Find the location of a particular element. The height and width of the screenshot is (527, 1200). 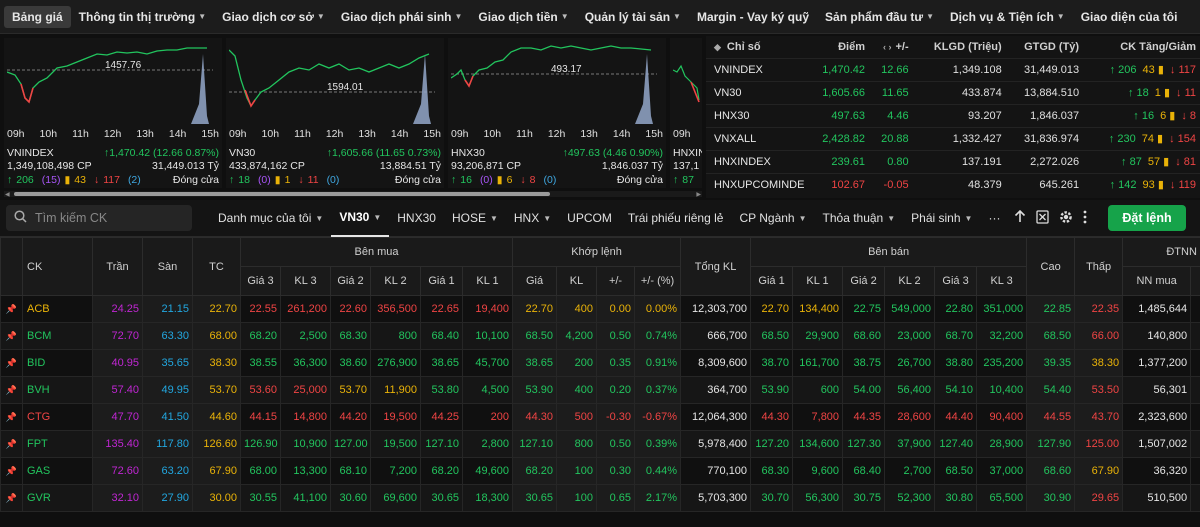

cell-m: 22.70 is located at coordinates (535, 309).